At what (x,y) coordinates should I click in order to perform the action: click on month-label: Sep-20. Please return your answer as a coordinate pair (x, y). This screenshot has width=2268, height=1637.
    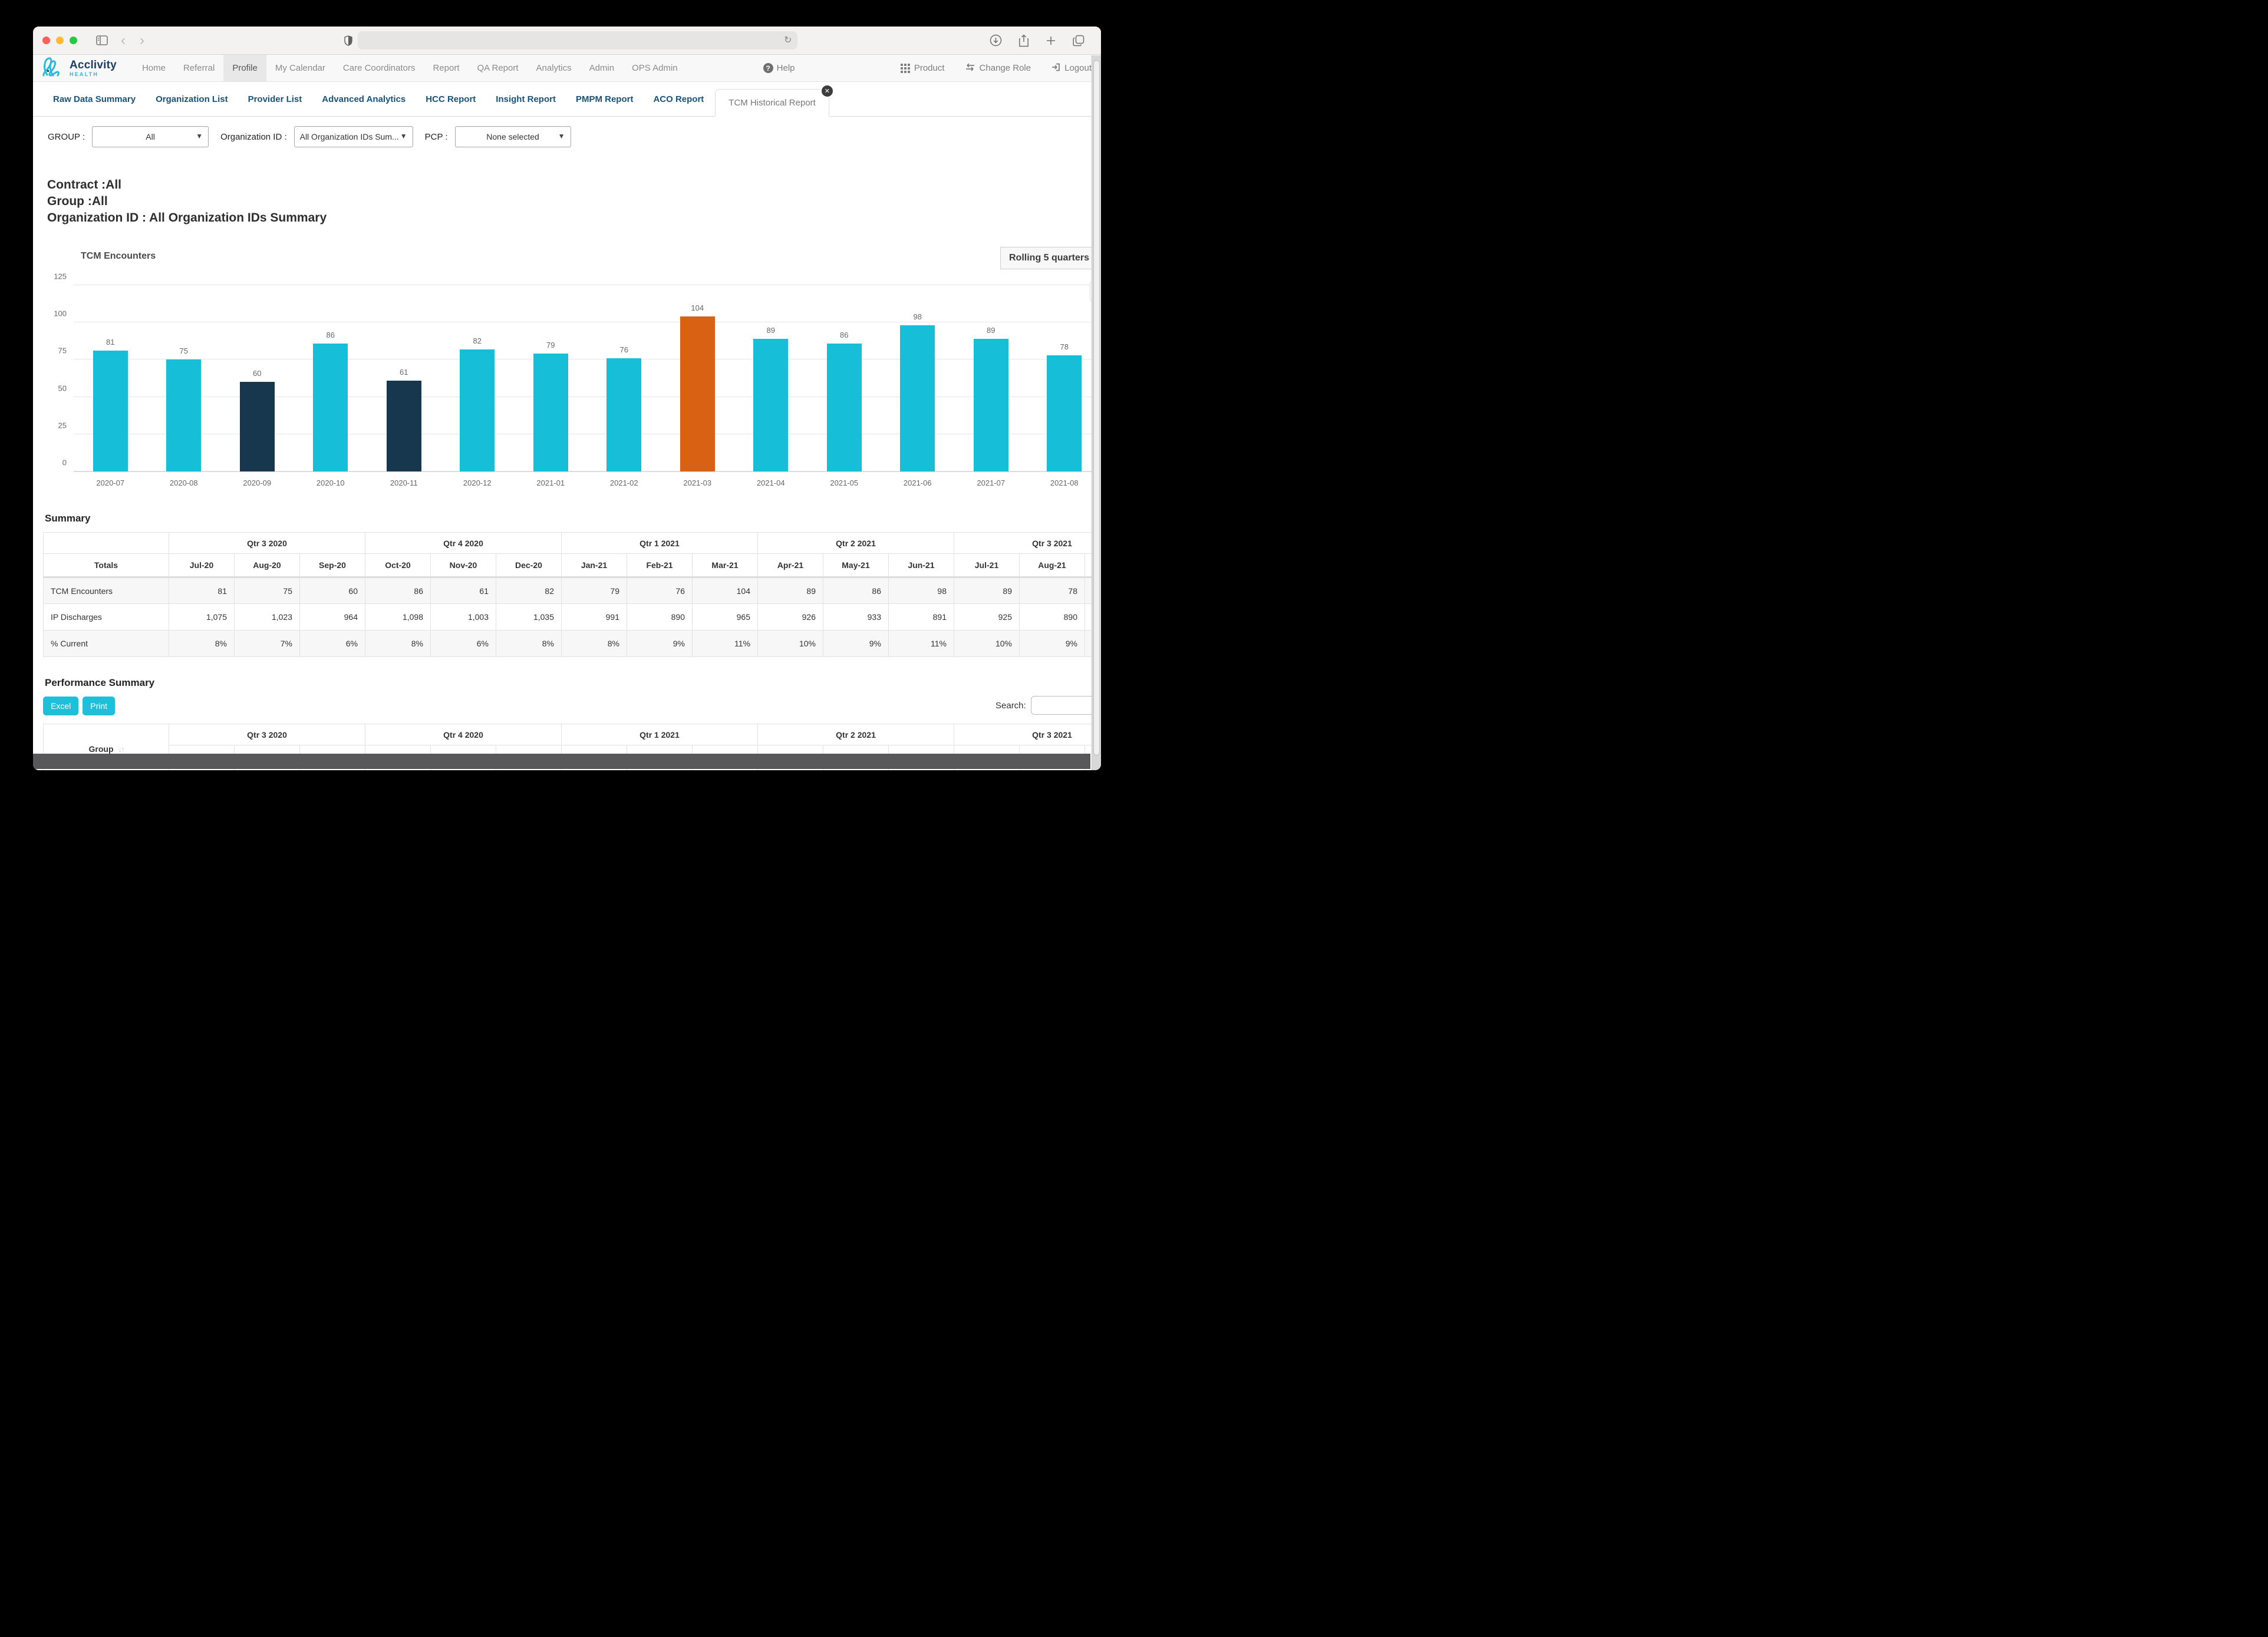
    Looking at the image, I should click on (332, 565).